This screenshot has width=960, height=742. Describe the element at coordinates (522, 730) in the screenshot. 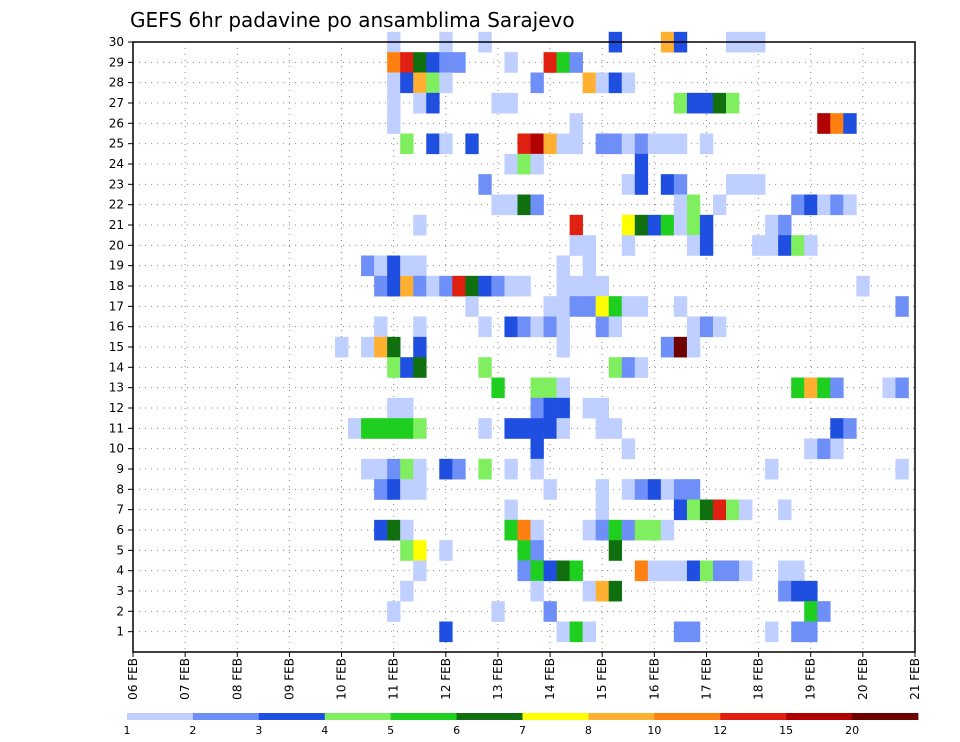

I see `colorbar-label: 7` at that location.